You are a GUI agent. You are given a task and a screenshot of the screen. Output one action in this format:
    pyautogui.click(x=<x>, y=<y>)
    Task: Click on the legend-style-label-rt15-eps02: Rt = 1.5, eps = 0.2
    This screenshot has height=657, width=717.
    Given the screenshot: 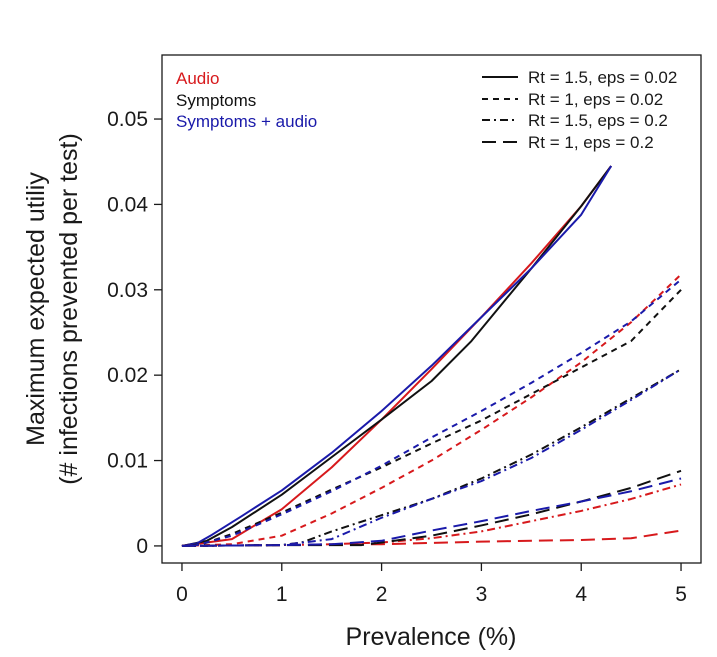 What is the action you would take?
    pyautogui.click(x=598, y=120)
    